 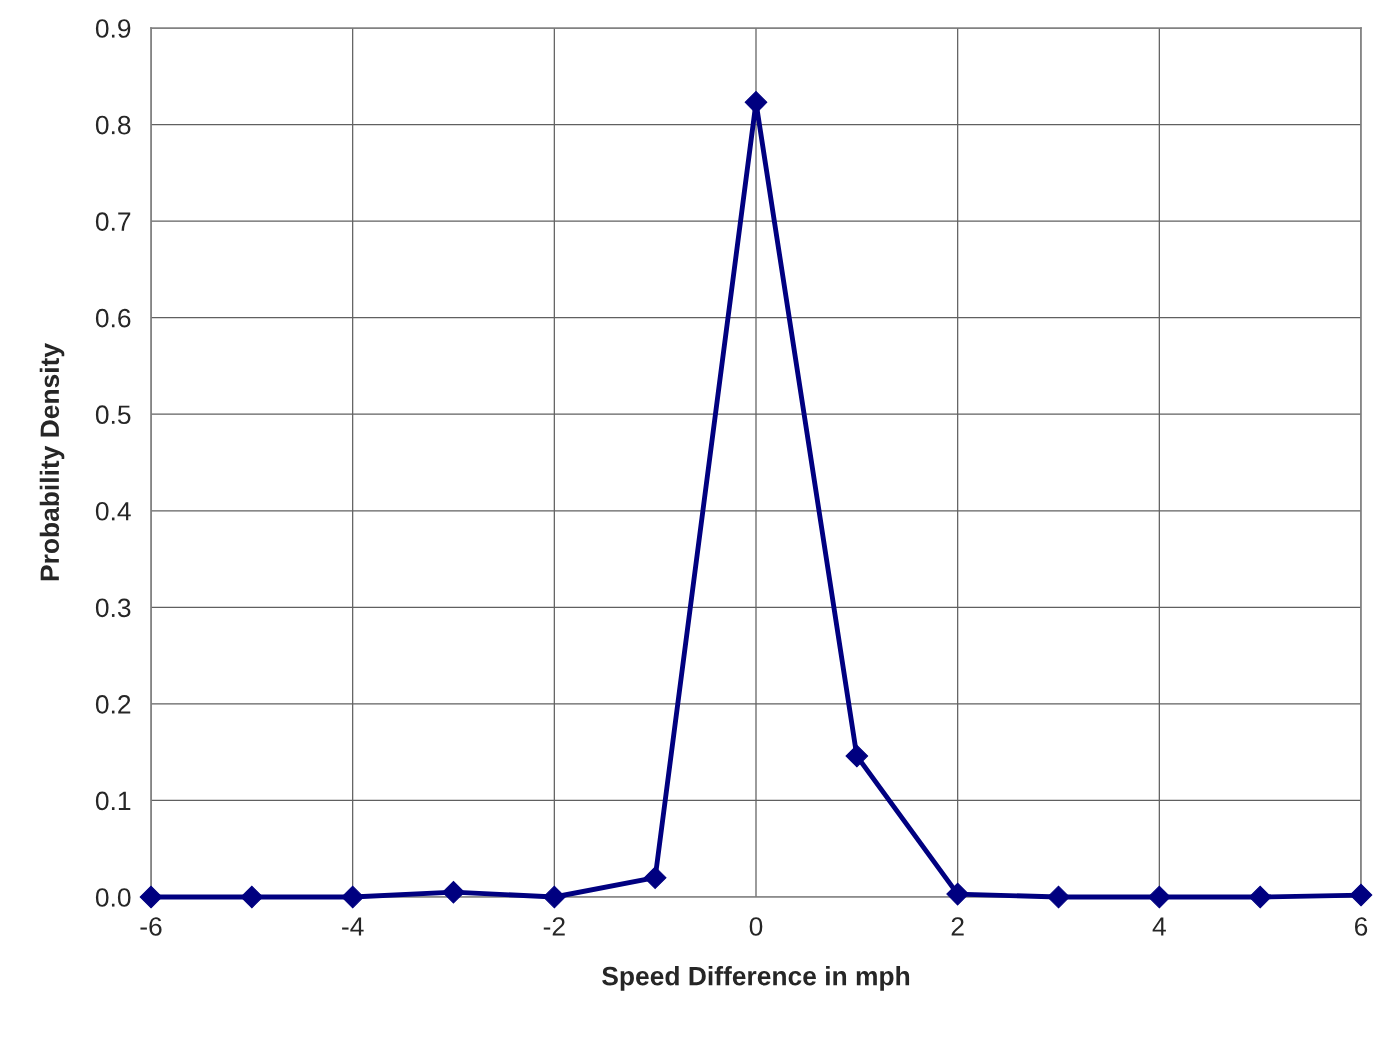 What do you see at coordinates (113, 415) in the screenshot?
I see `y-tick-label: 0.5` at bounding box center [113, 415].